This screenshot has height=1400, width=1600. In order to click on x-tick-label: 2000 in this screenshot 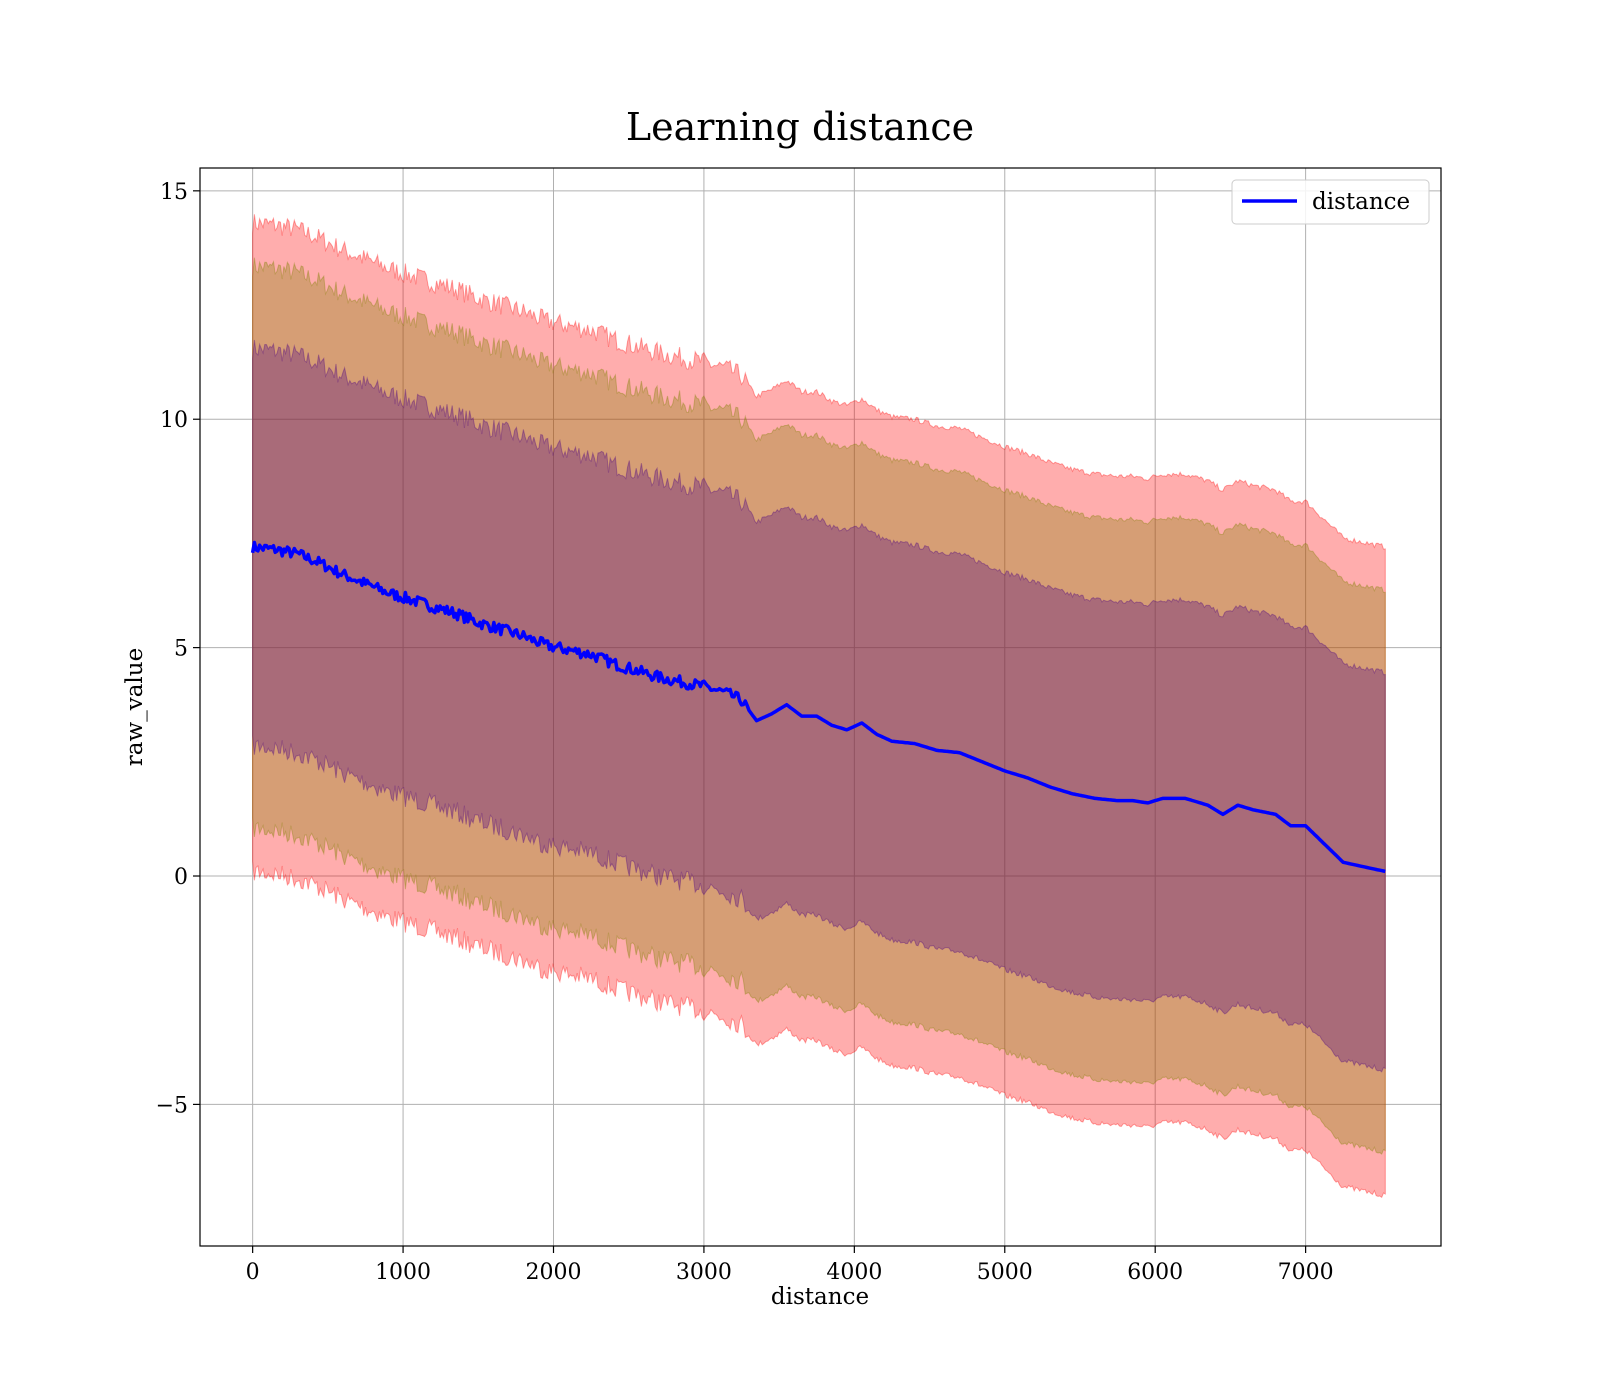, I will do `click(553, 1272)`.